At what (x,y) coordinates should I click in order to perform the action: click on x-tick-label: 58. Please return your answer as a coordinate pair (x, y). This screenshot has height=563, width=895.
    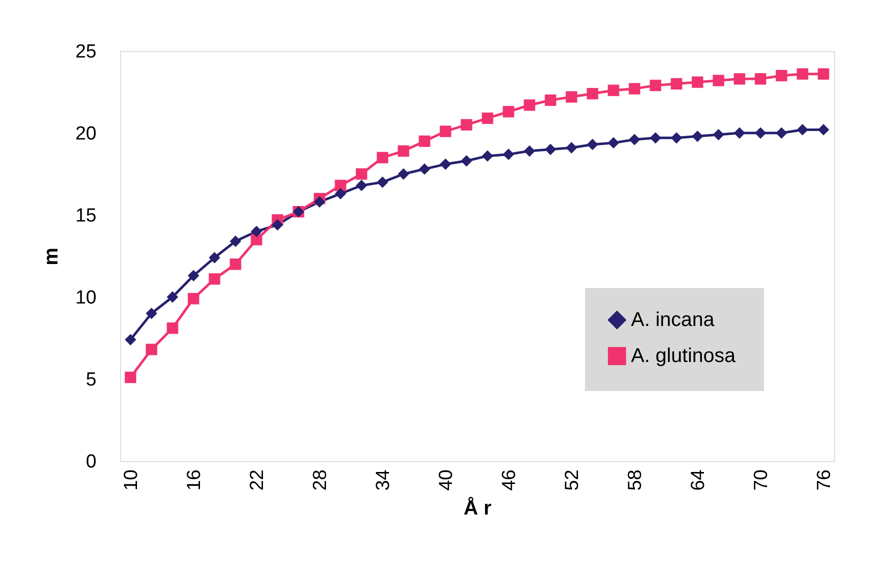
    Looking at the image, I should click on (635, 480).